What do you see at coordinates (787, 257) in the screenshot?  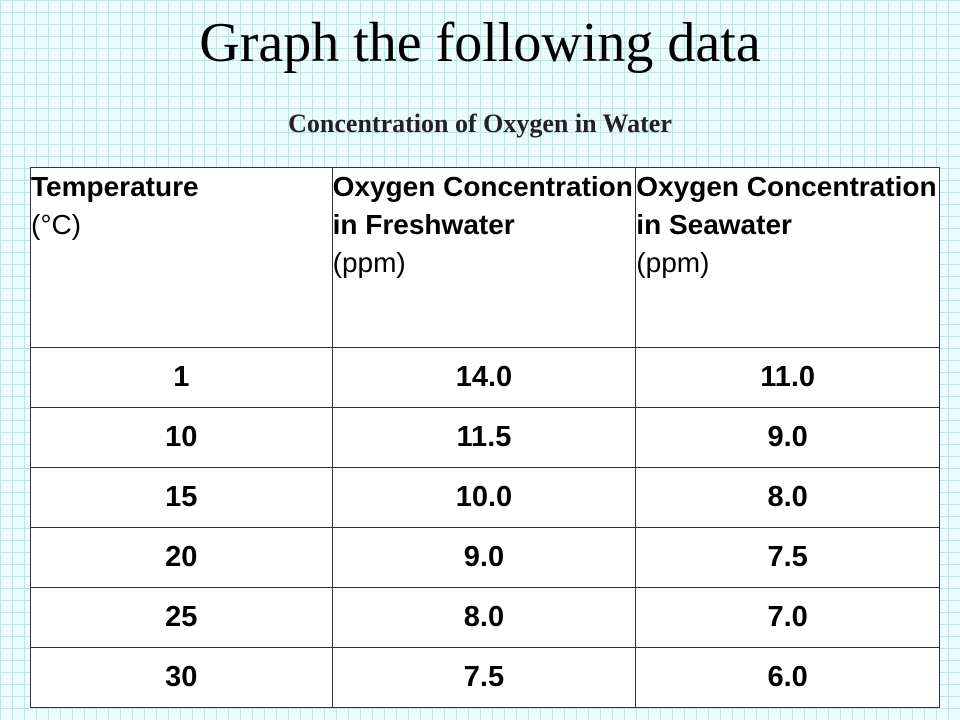 I see `column-header-seawater: Oxygen Concentration in Seawater (ppm)` at bounding box center [787, 257].